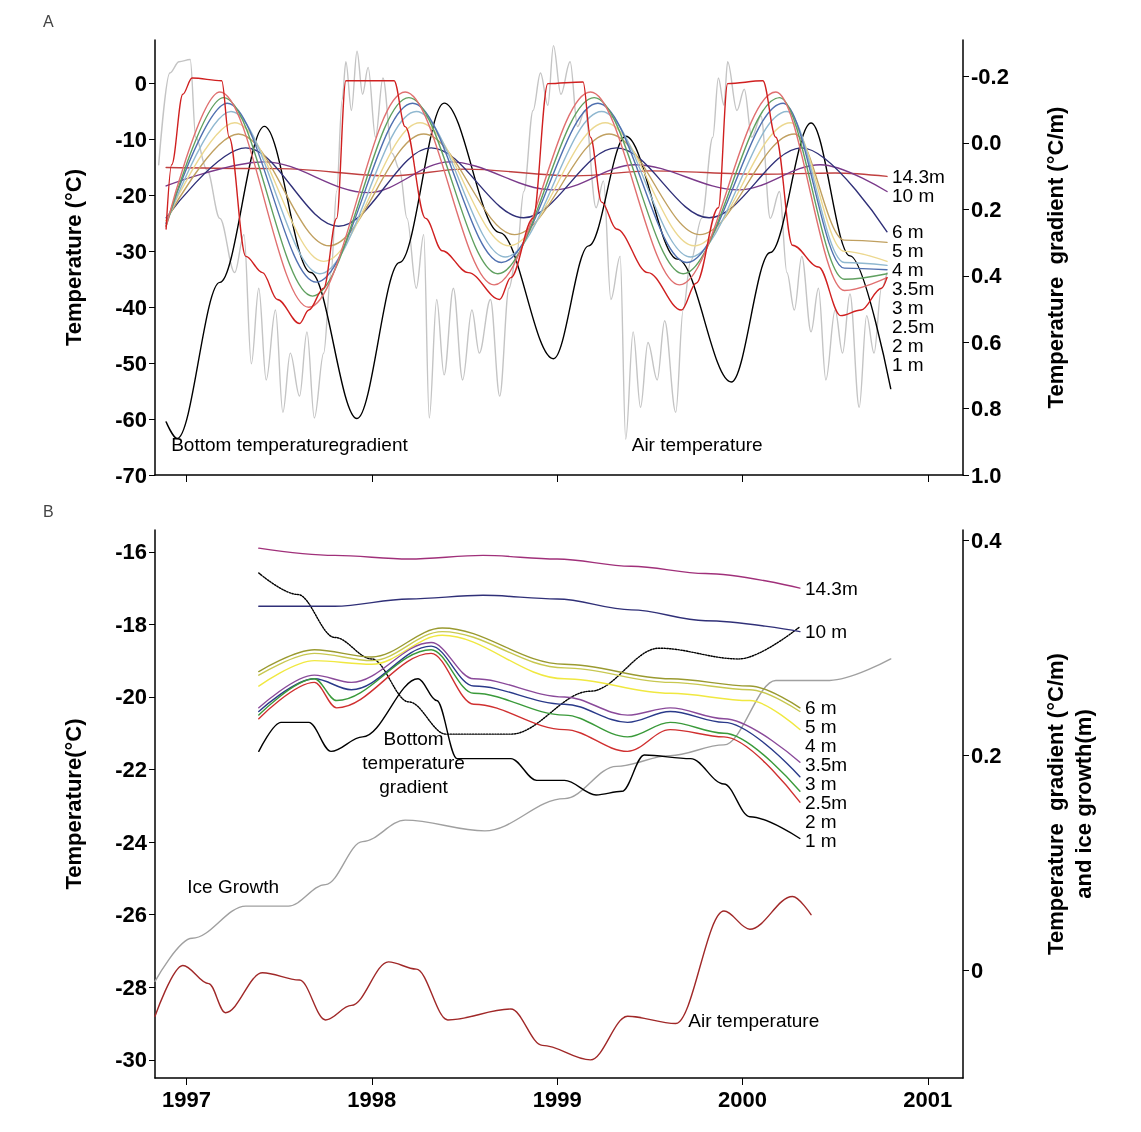 This screenshot has width=1141, height=1132. Describe the element at coordinates (48, 21) in the screenshot. I see `chart-title: A` at that location.